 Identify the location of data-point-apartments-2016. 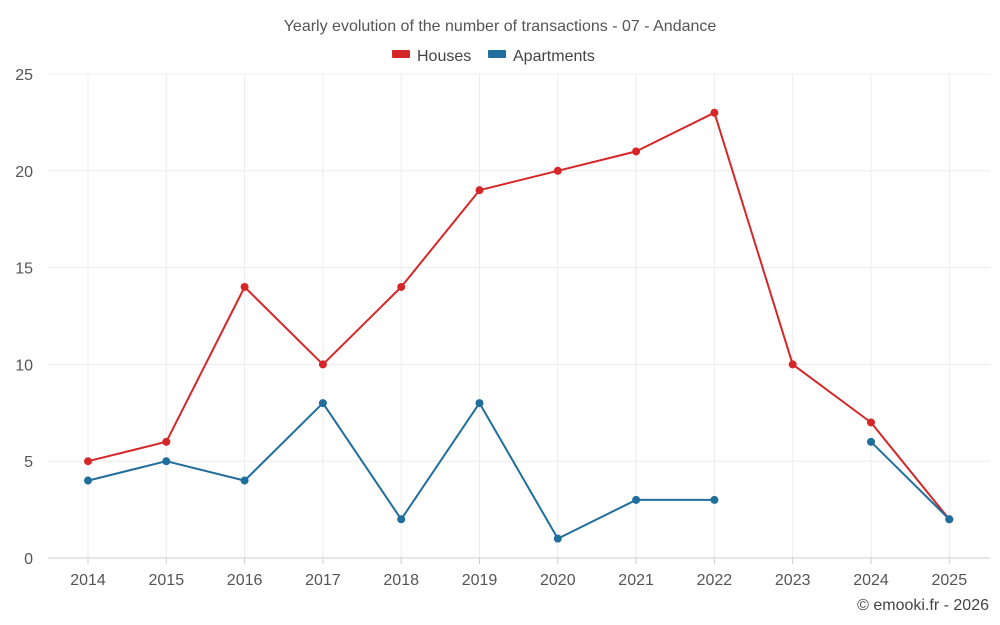
(244, 480).